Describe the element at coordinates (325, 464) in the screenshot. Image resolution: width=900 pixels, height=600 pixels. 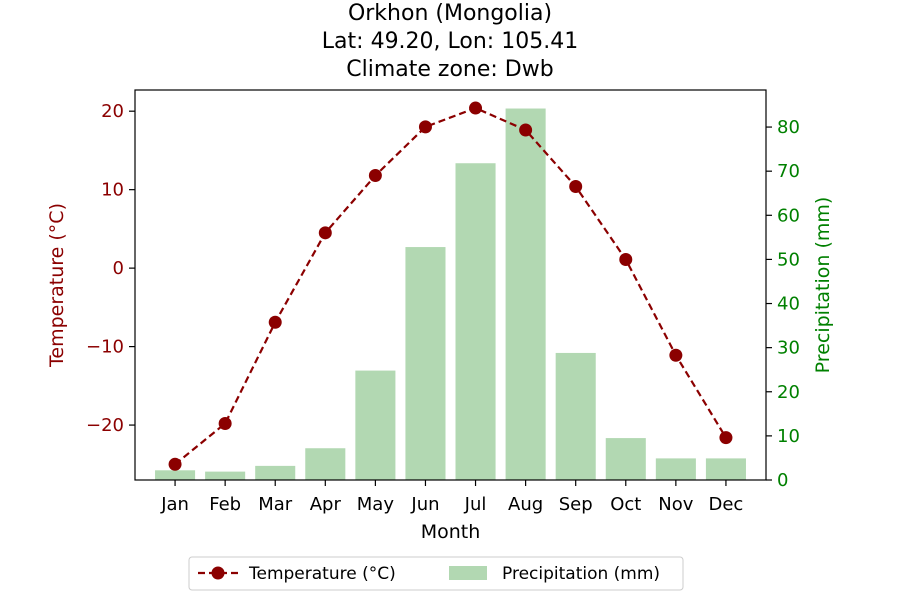
I see `precip-bar-apr` at that location.